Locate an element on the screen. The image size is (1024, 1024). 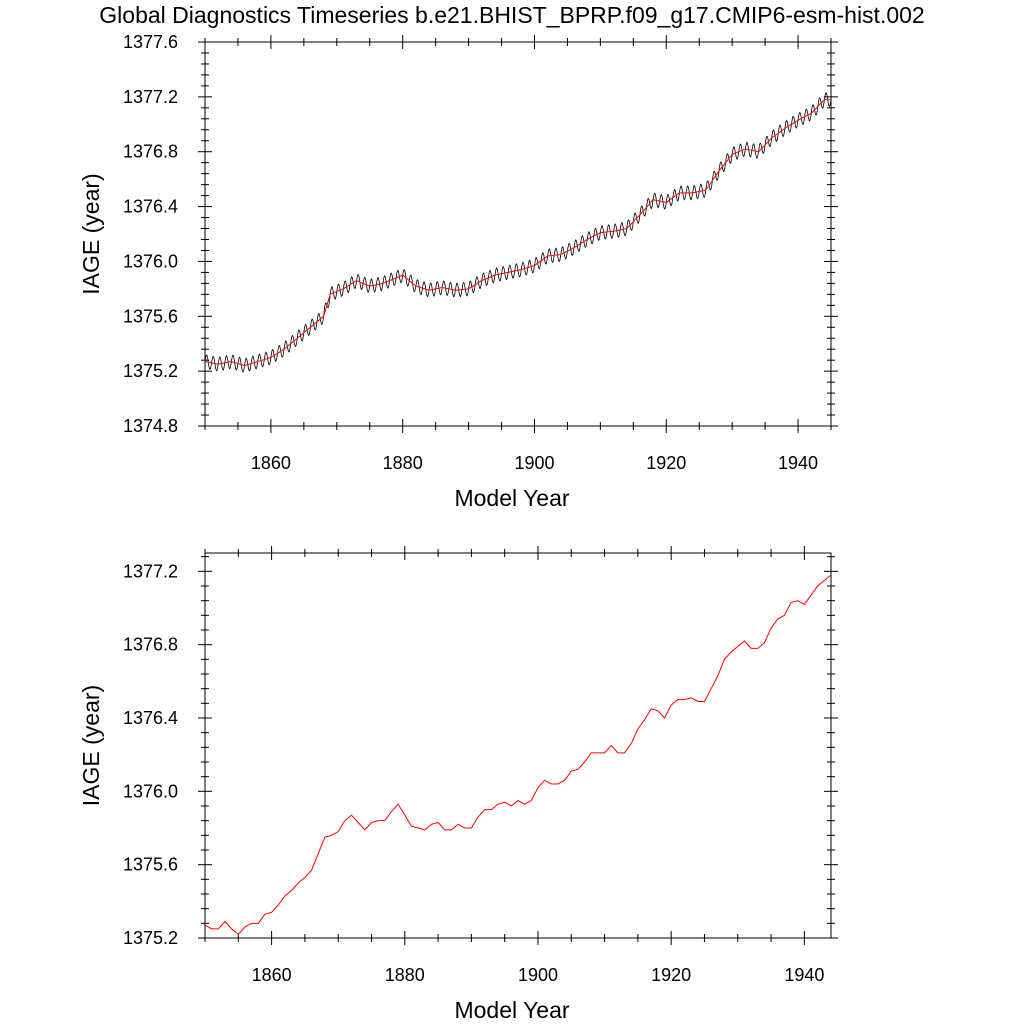
chart-bottom-ytick-label: 1376.4 is located at coordinates (150, 718).